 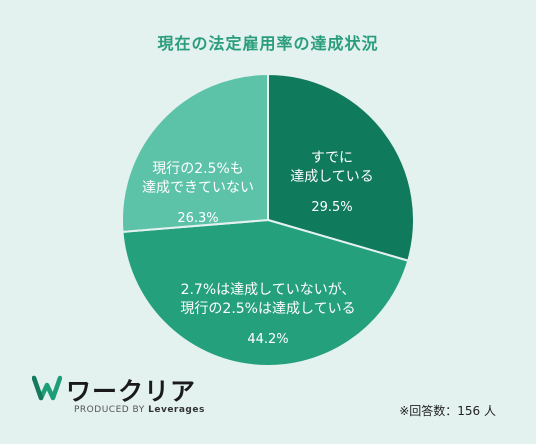 I want to click on slice-label-partial: 2.7%は達成していないが、 現行の2.5%は達成している 44.2%, so click(x=268, y=315).